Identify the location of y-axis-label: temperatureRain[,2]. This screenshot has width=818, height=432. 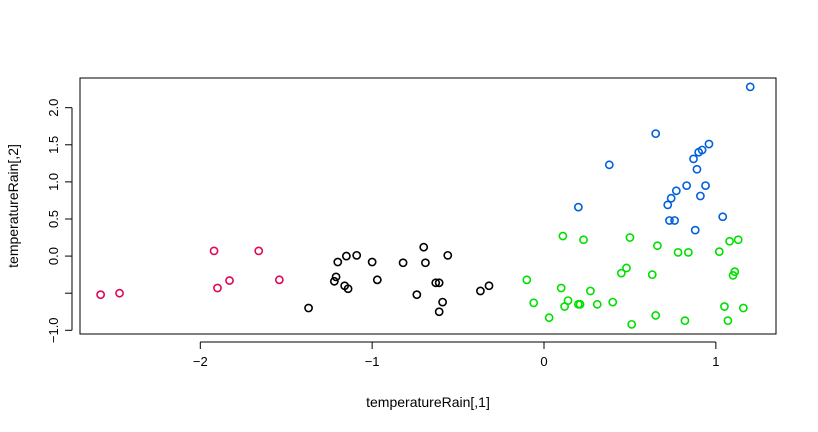
(13, 206).